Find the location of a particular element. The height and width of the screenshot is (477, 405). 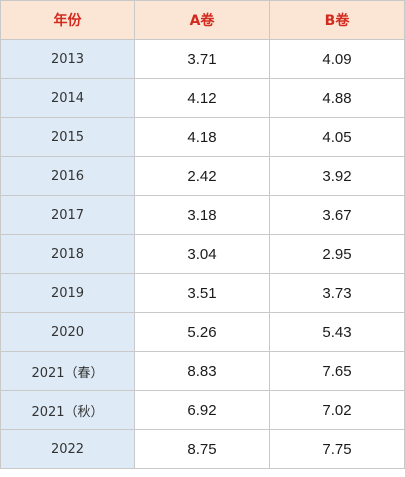

header-year: 年份 is located at coordinates (67, 20).